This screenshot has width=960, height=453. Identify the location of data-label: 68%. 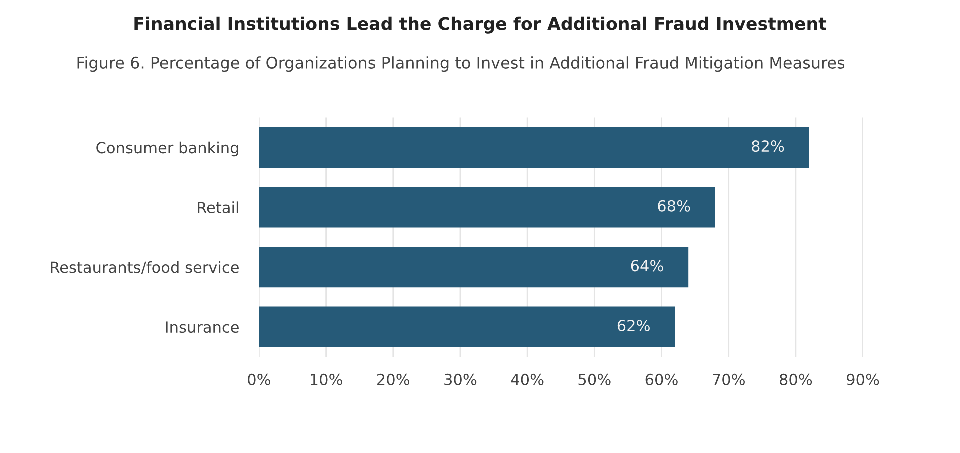
(674, 206).